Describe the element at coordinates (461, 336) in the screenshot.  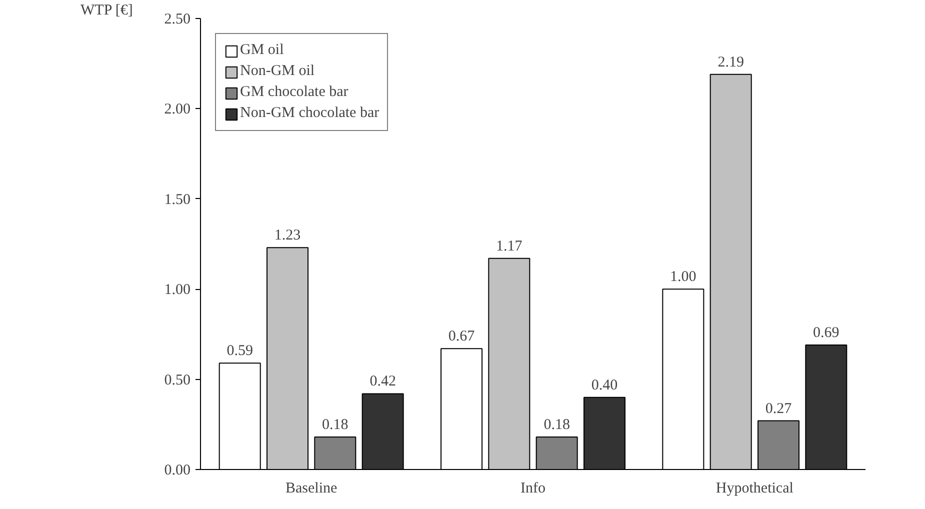
I see `text: 0.67` at that location.